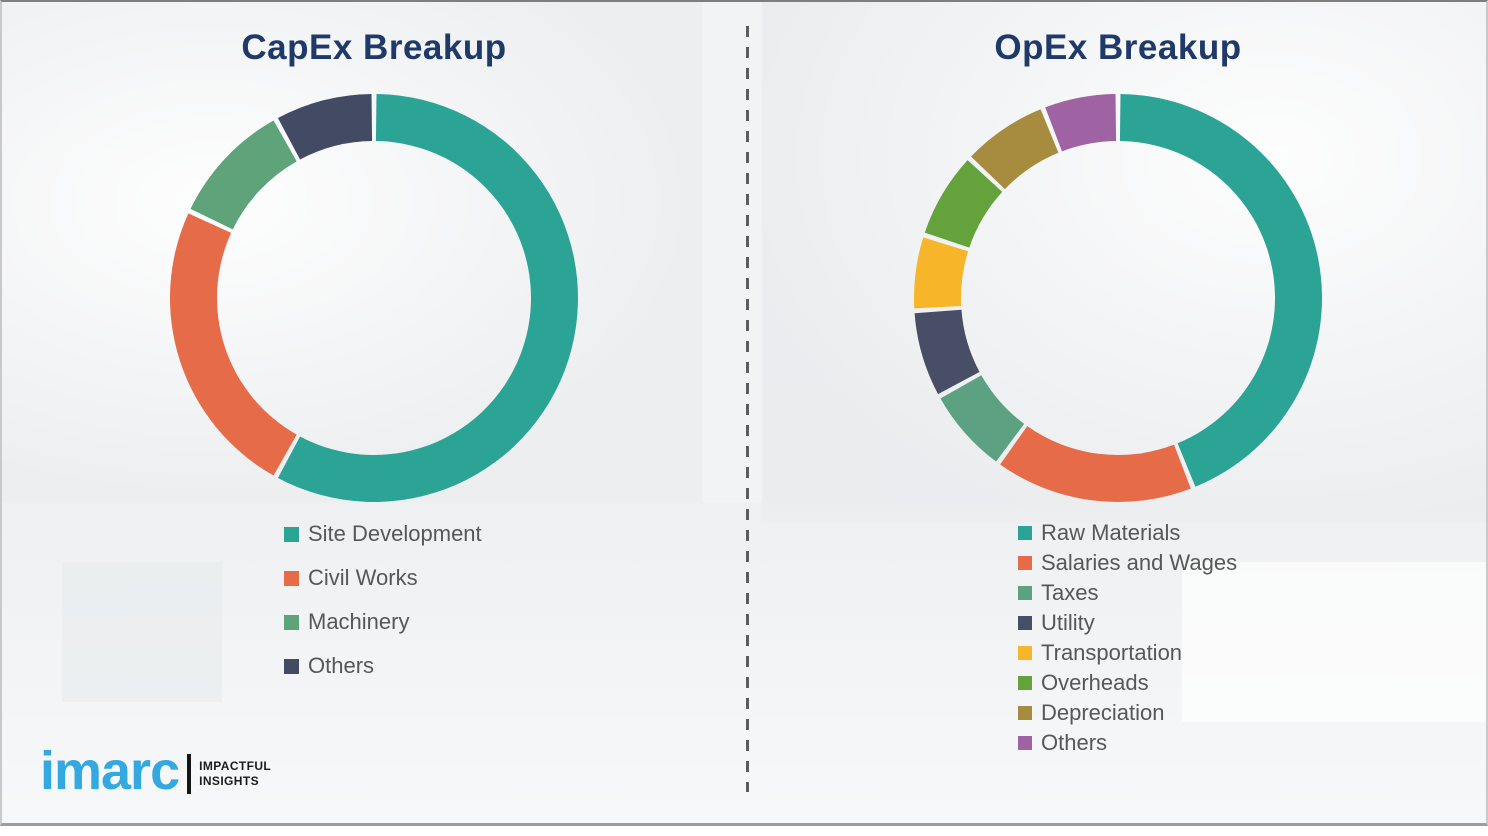 The image size is (1488, 836). I want to click on capex-donut-chart, so click(374, 298).